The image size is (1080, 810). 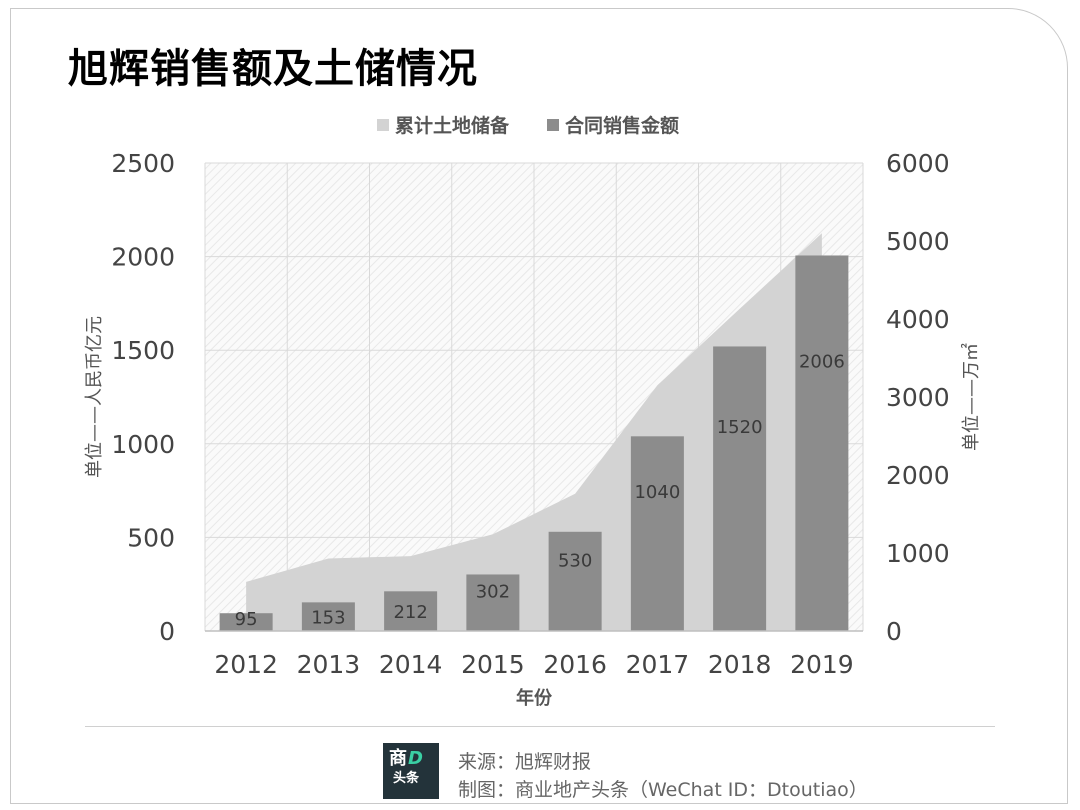 I want to click on bar-sales-2016, so click(x=575, y=581).